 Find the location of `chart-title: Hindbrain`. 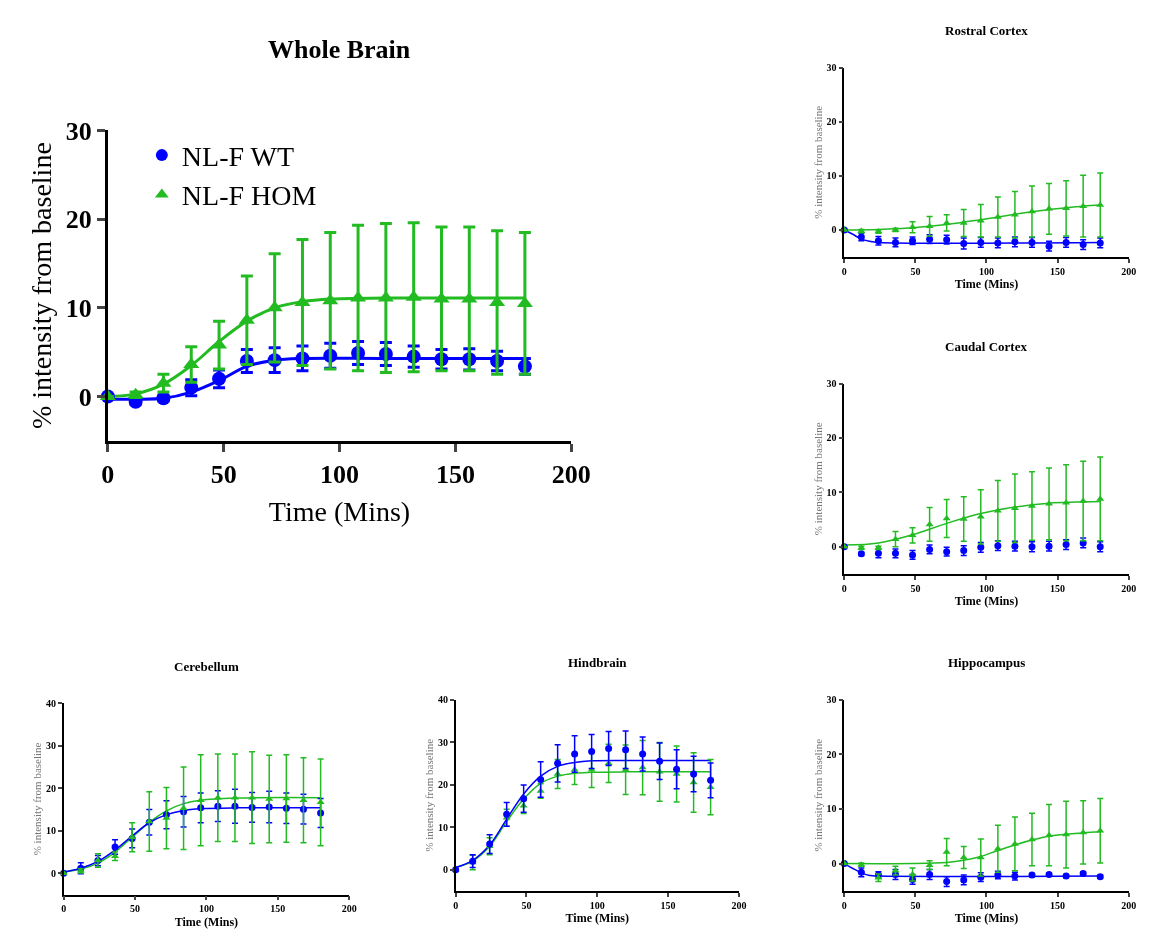

chart-title: Hindbrain is located at coordinates (598, 662).